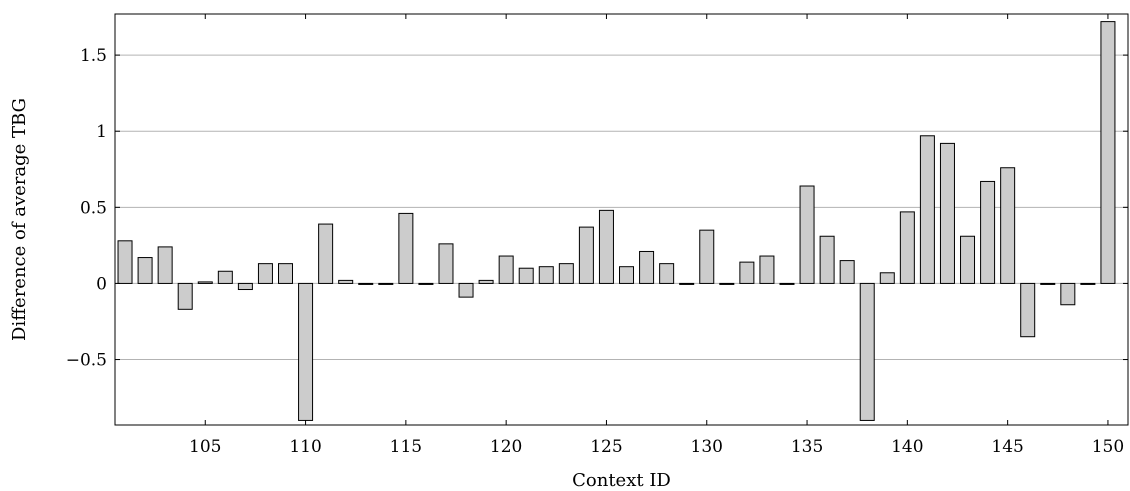  What do you see at coordinates (406, 447) in the screenshot?
I see `x-tick-label-2: 115` at bounding box center [406, 447].